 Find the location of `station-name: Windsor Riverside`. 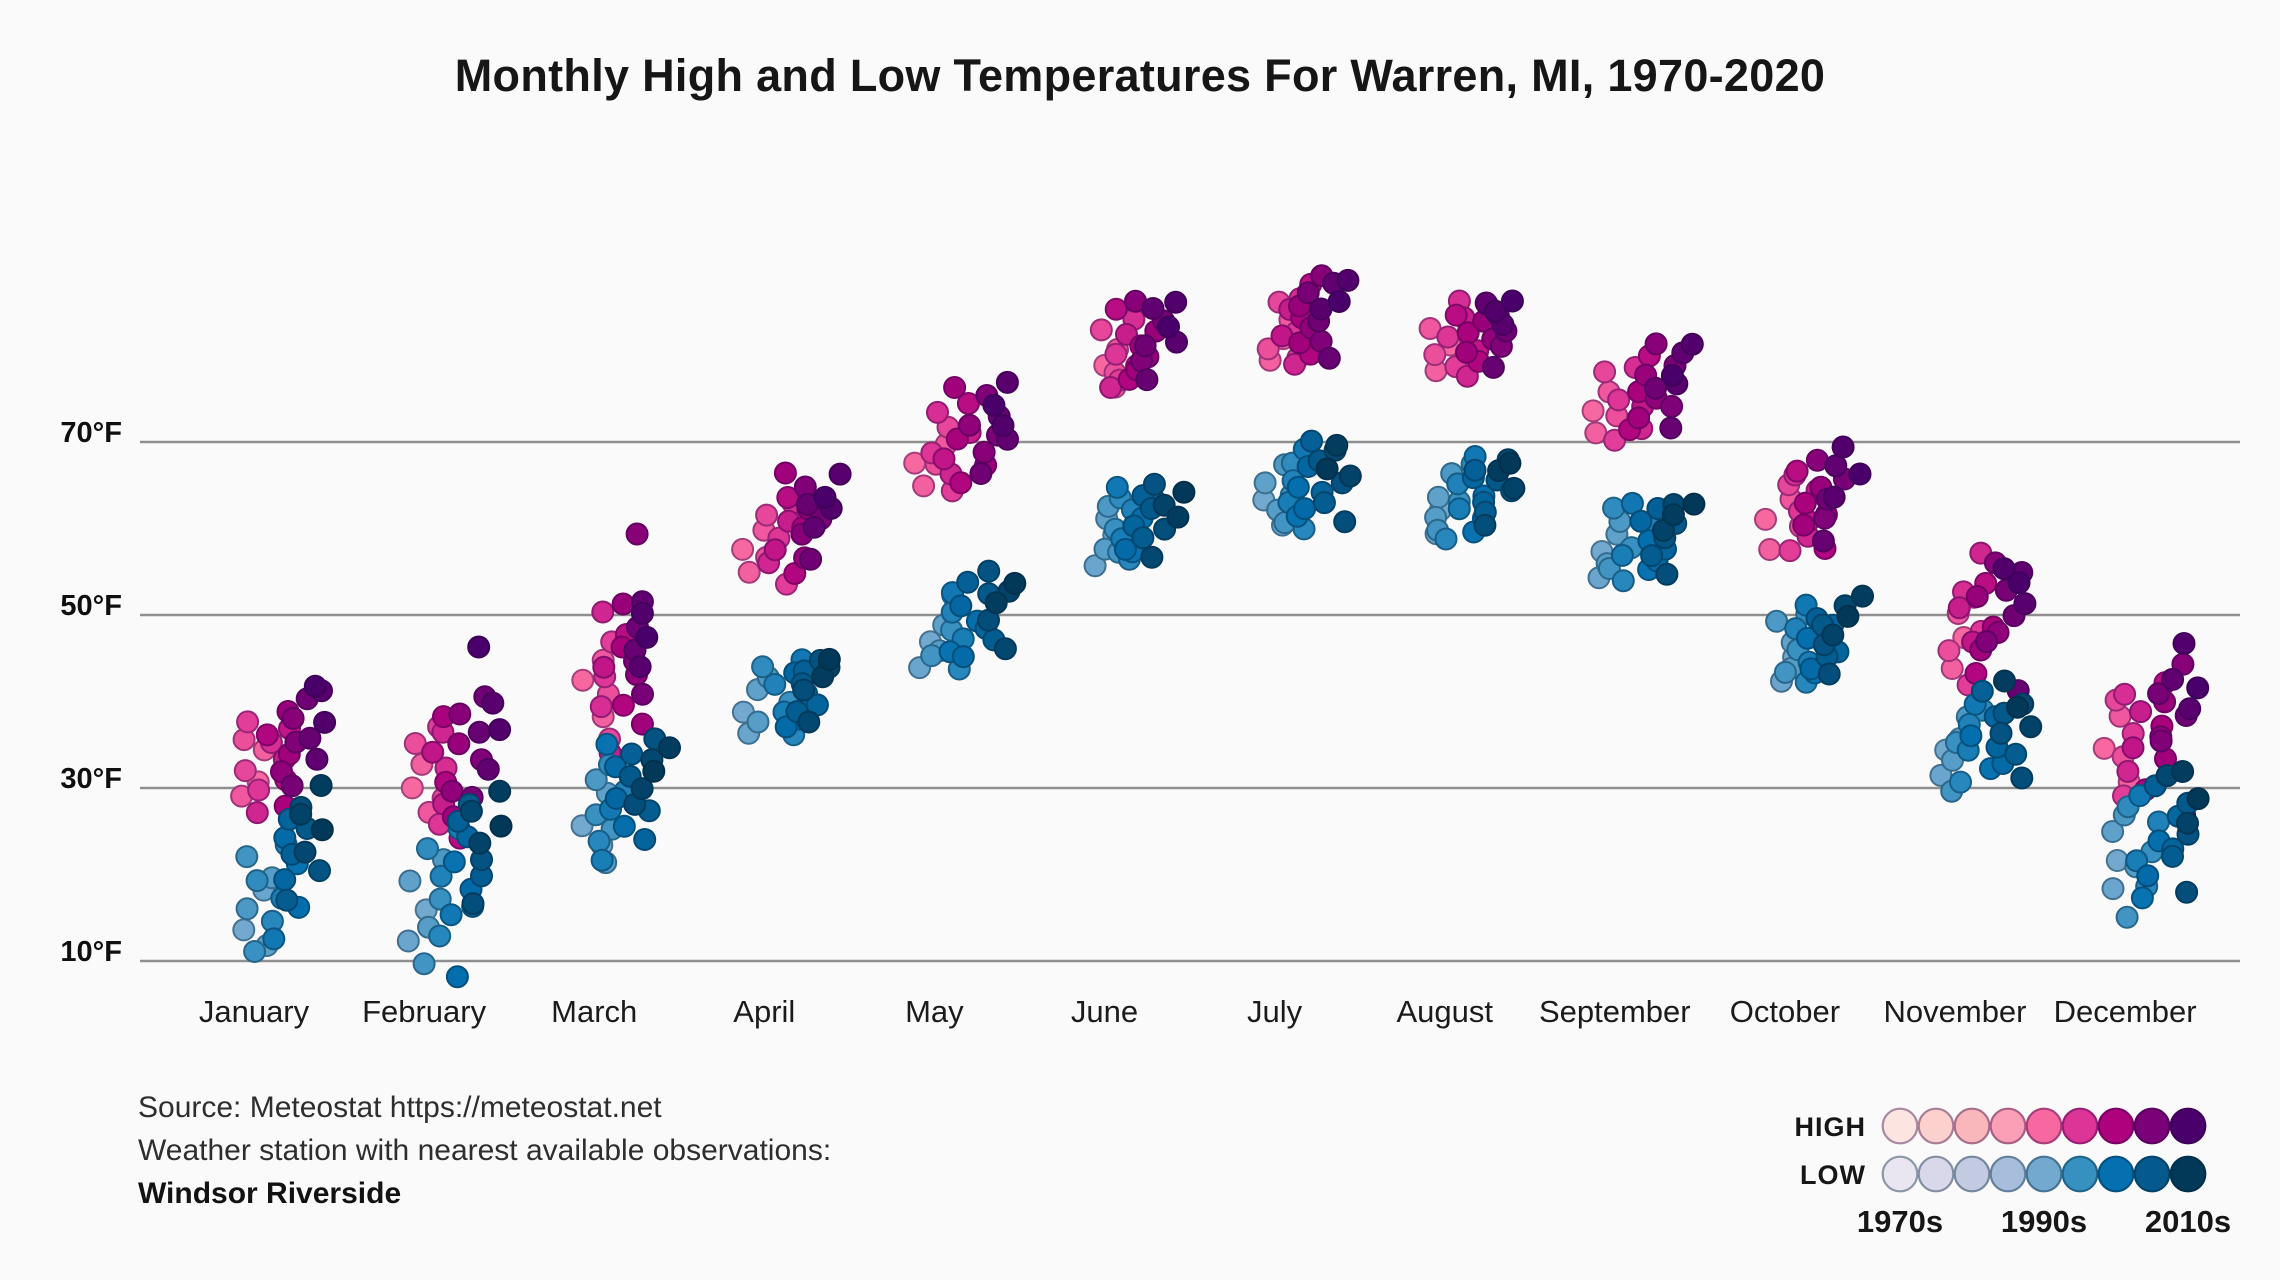

station-name: Windsor Riverside is located at coordinates (270, 1193).